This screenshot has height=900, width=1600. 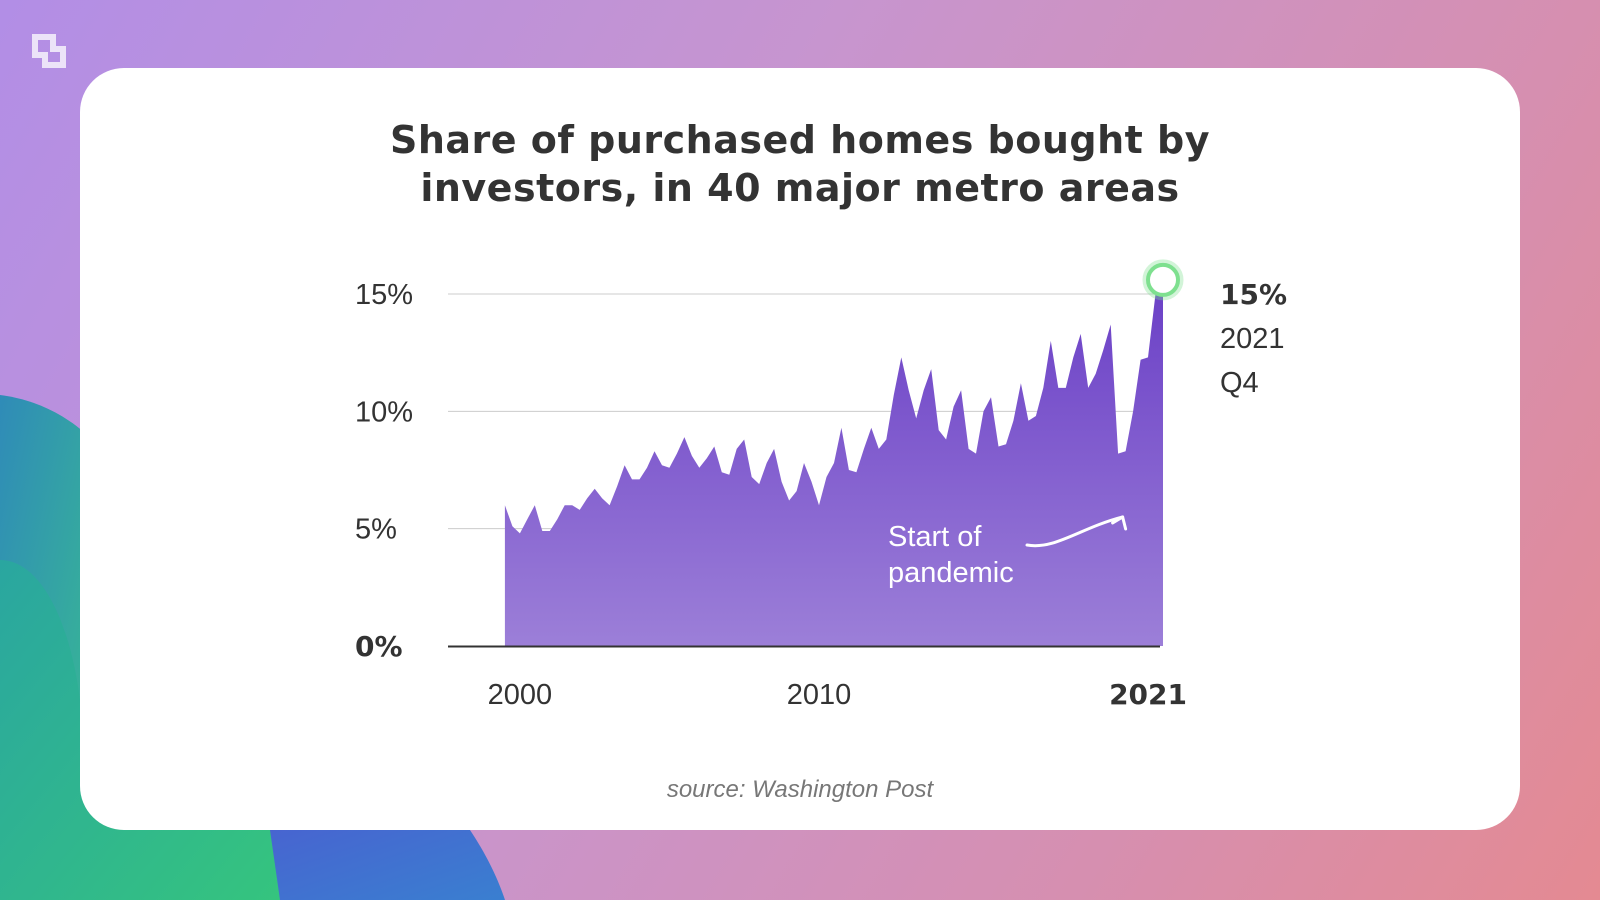 What do you see at coordinates (384, 471) in the screenshot?
I see `y-axis-ticks: 0% 5% 10% 15%` at bounding box center [384, 471].